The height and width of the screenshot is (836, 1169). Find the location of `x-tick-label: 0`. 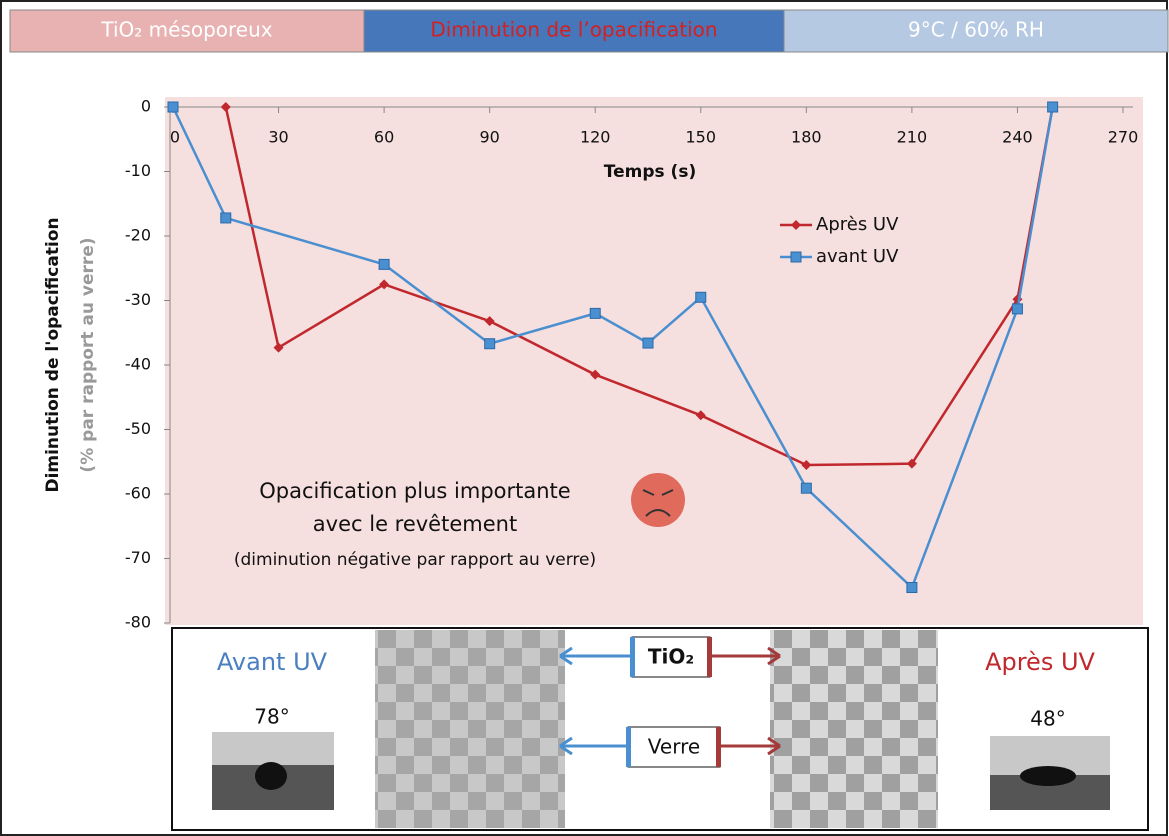

x-tick-label: 0 is located at coordinates (175, 137).